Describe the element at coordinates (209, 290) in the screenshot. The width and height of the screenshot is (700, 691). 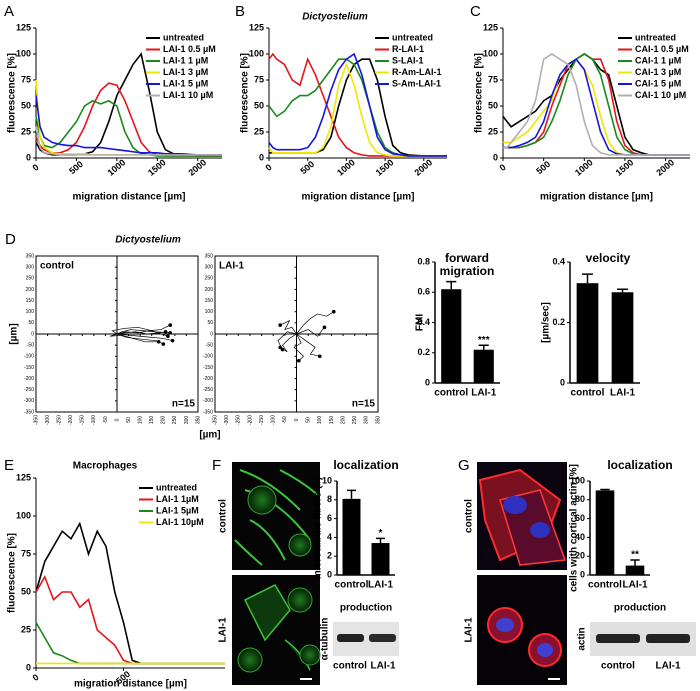
I see `y-tick-label: 200` at that location.